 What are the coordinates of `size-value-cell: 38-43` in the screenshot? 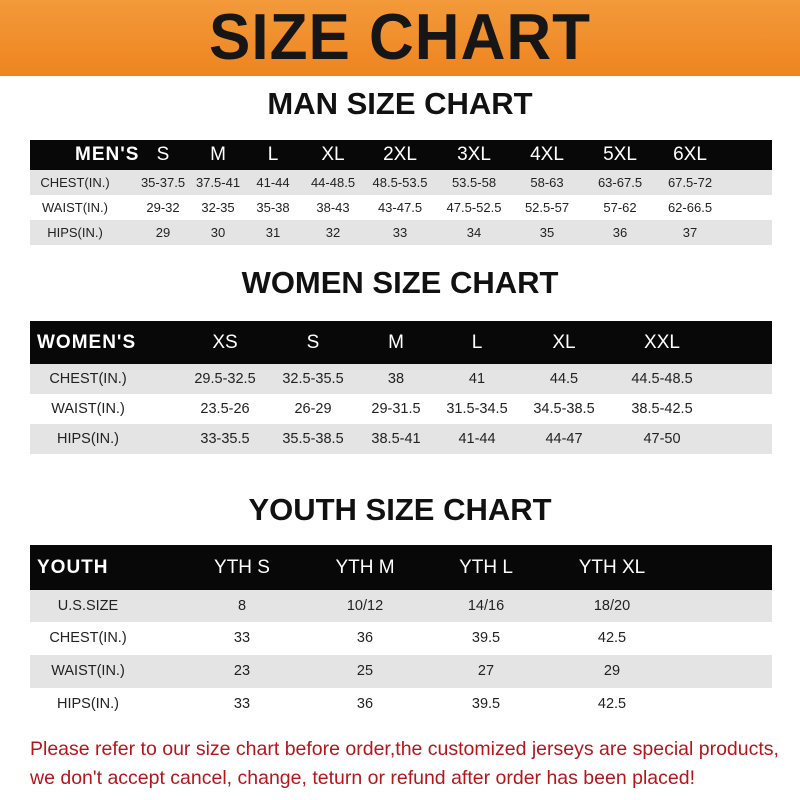 It's located at (333, 207).